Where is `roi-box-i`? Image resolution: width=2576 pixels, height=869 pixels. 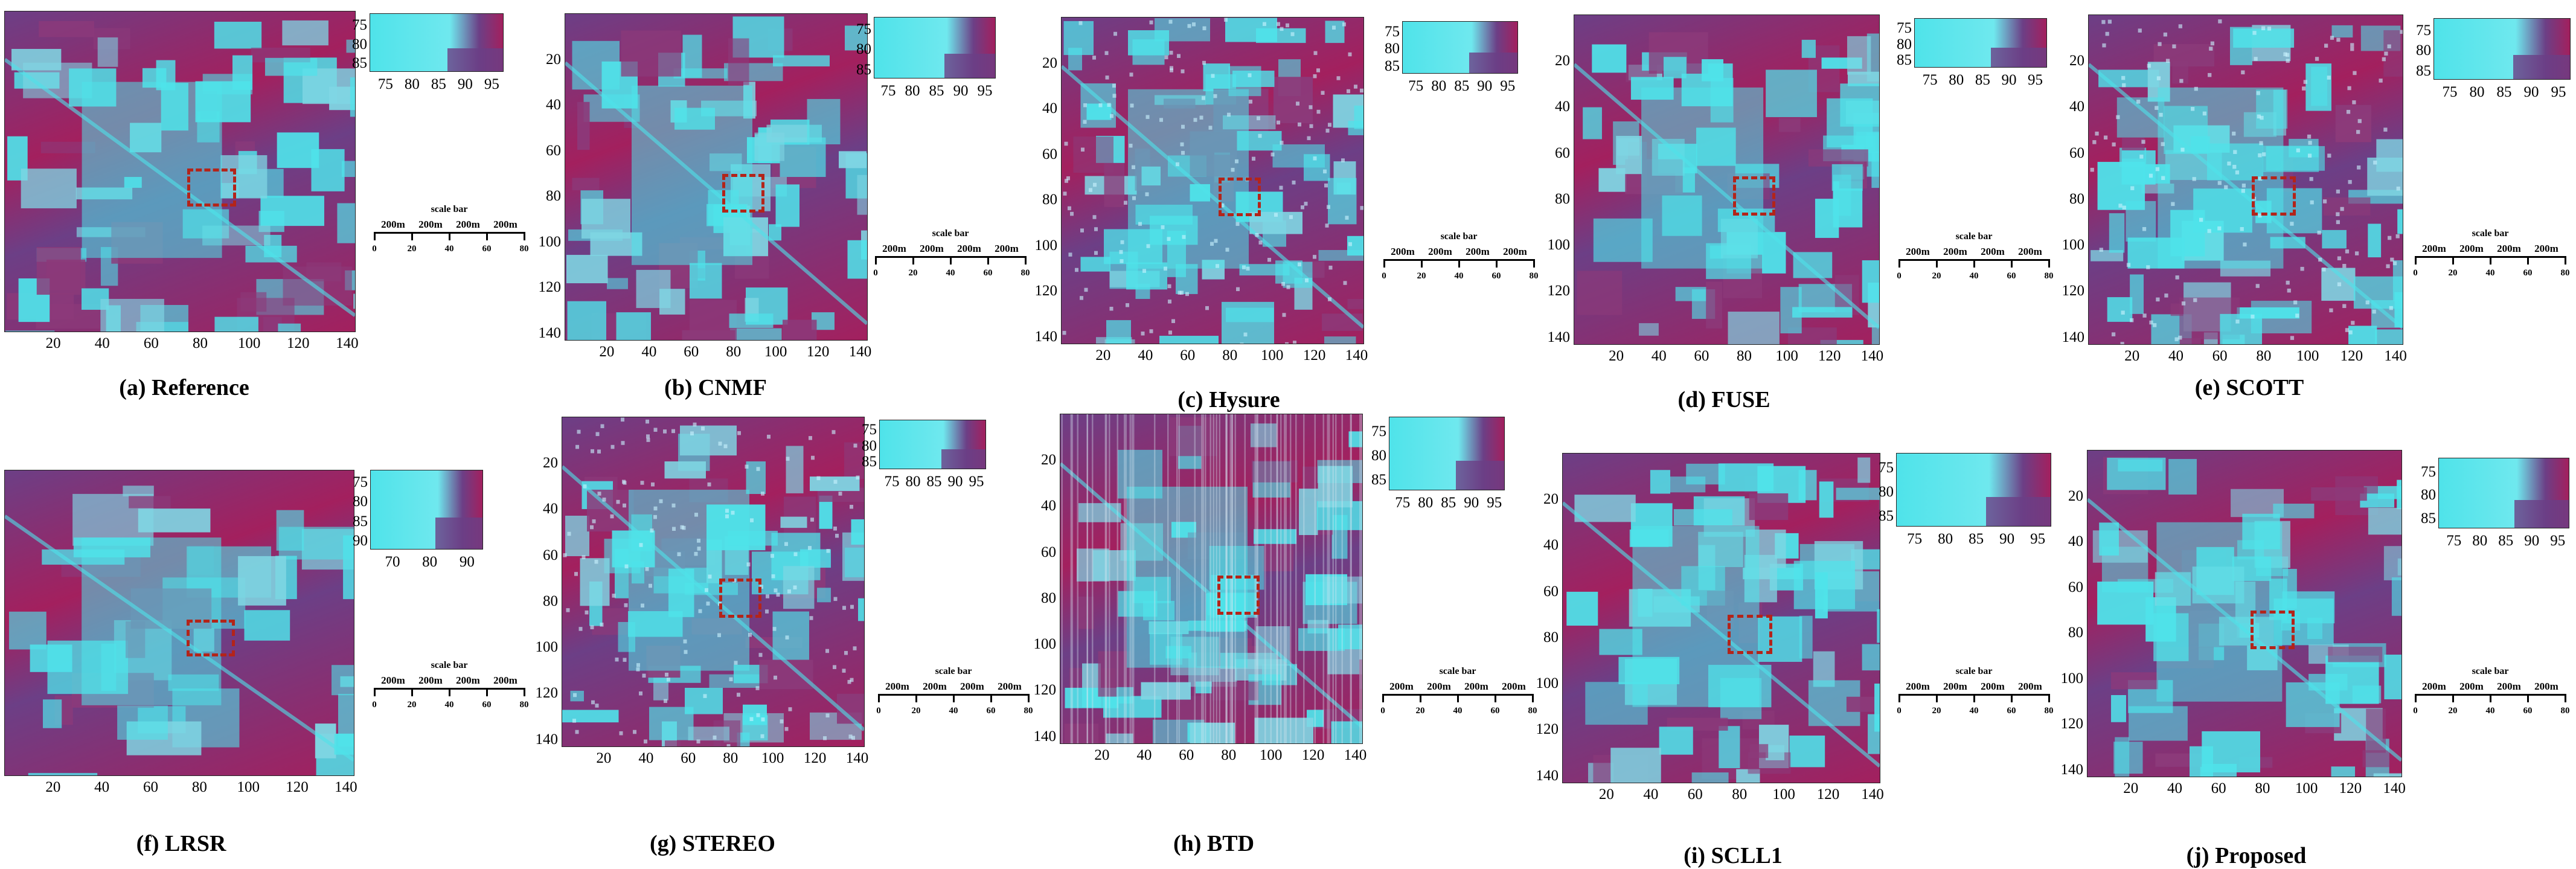
roi-box-i is located at coordinates (1750, 635).